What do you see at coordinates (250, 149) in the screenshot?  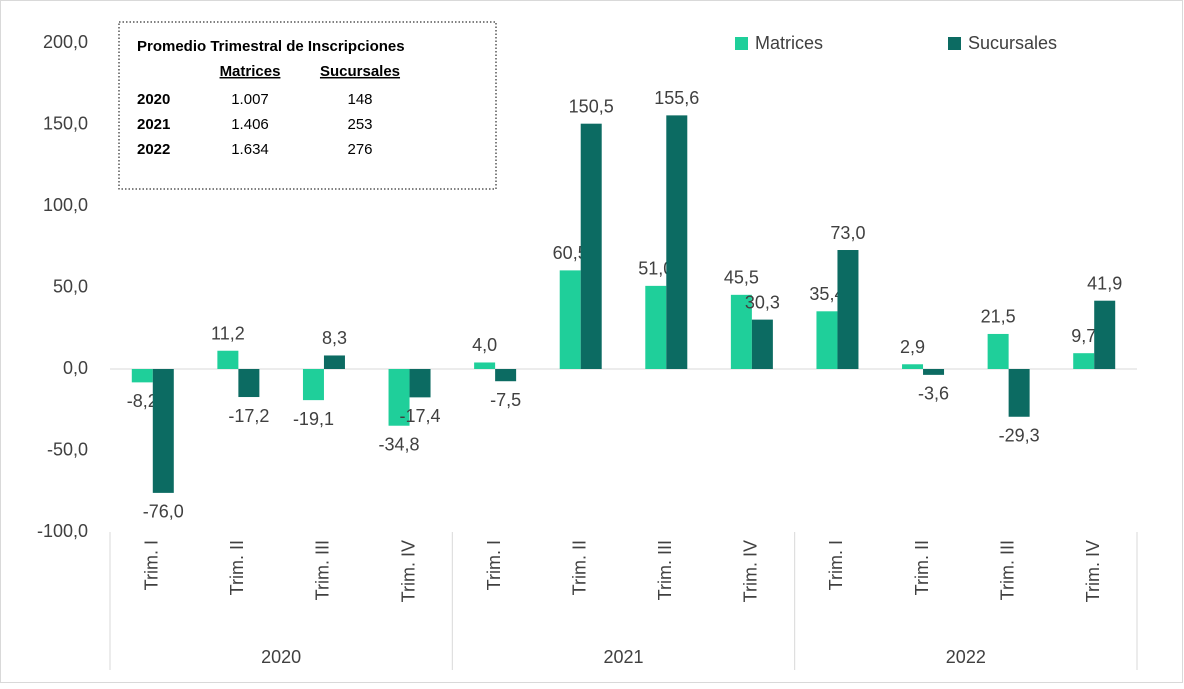 I see `inset-cell: 1.634` at bounding box center [250, 149].